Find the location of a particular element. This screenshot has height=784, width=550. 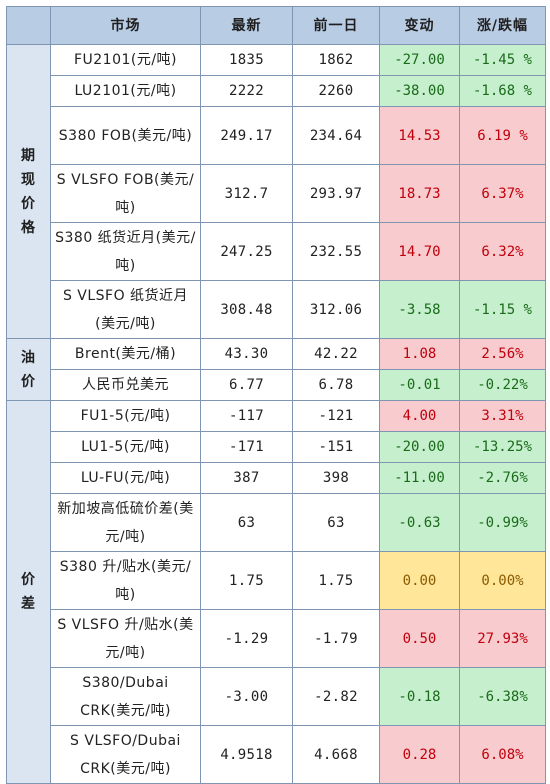

previous-value-cell: 234.64 is located at coordinates (336, 135).